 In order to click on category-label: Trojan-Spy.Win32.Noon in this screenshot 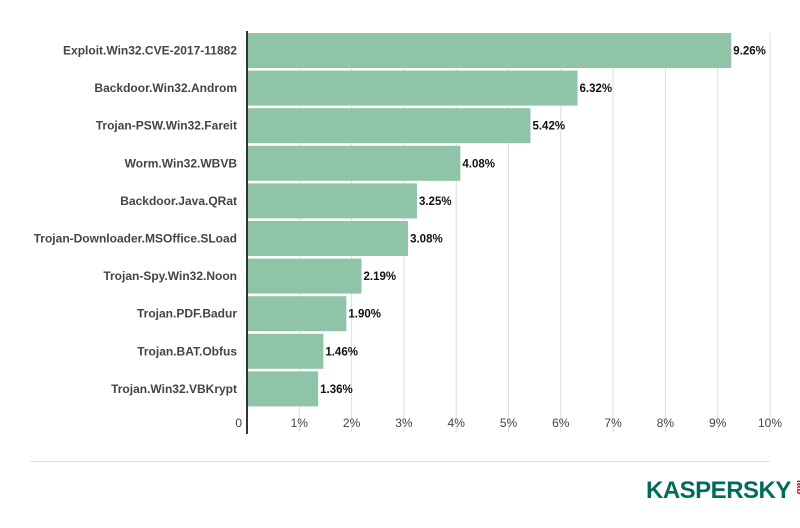, I will do `click(170, 276)`.